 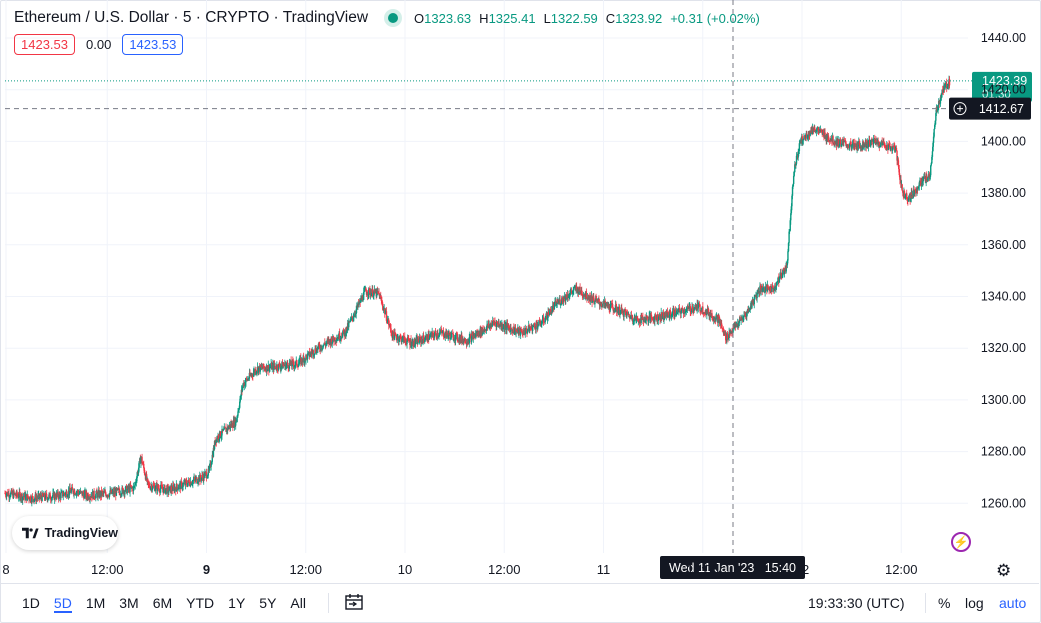 I want to click on range-1y: 1Y, so click(x=237, y=603).